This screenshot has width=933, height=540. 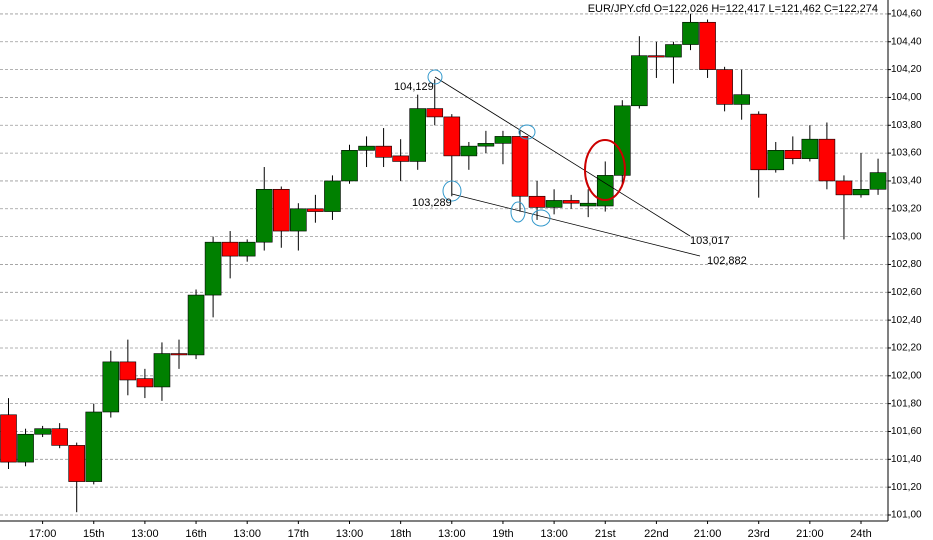 What do you see at coordinates (43, 534) in the screenshot?
I see `x-tick-label: 17:00` at bounding box center [43, 534].